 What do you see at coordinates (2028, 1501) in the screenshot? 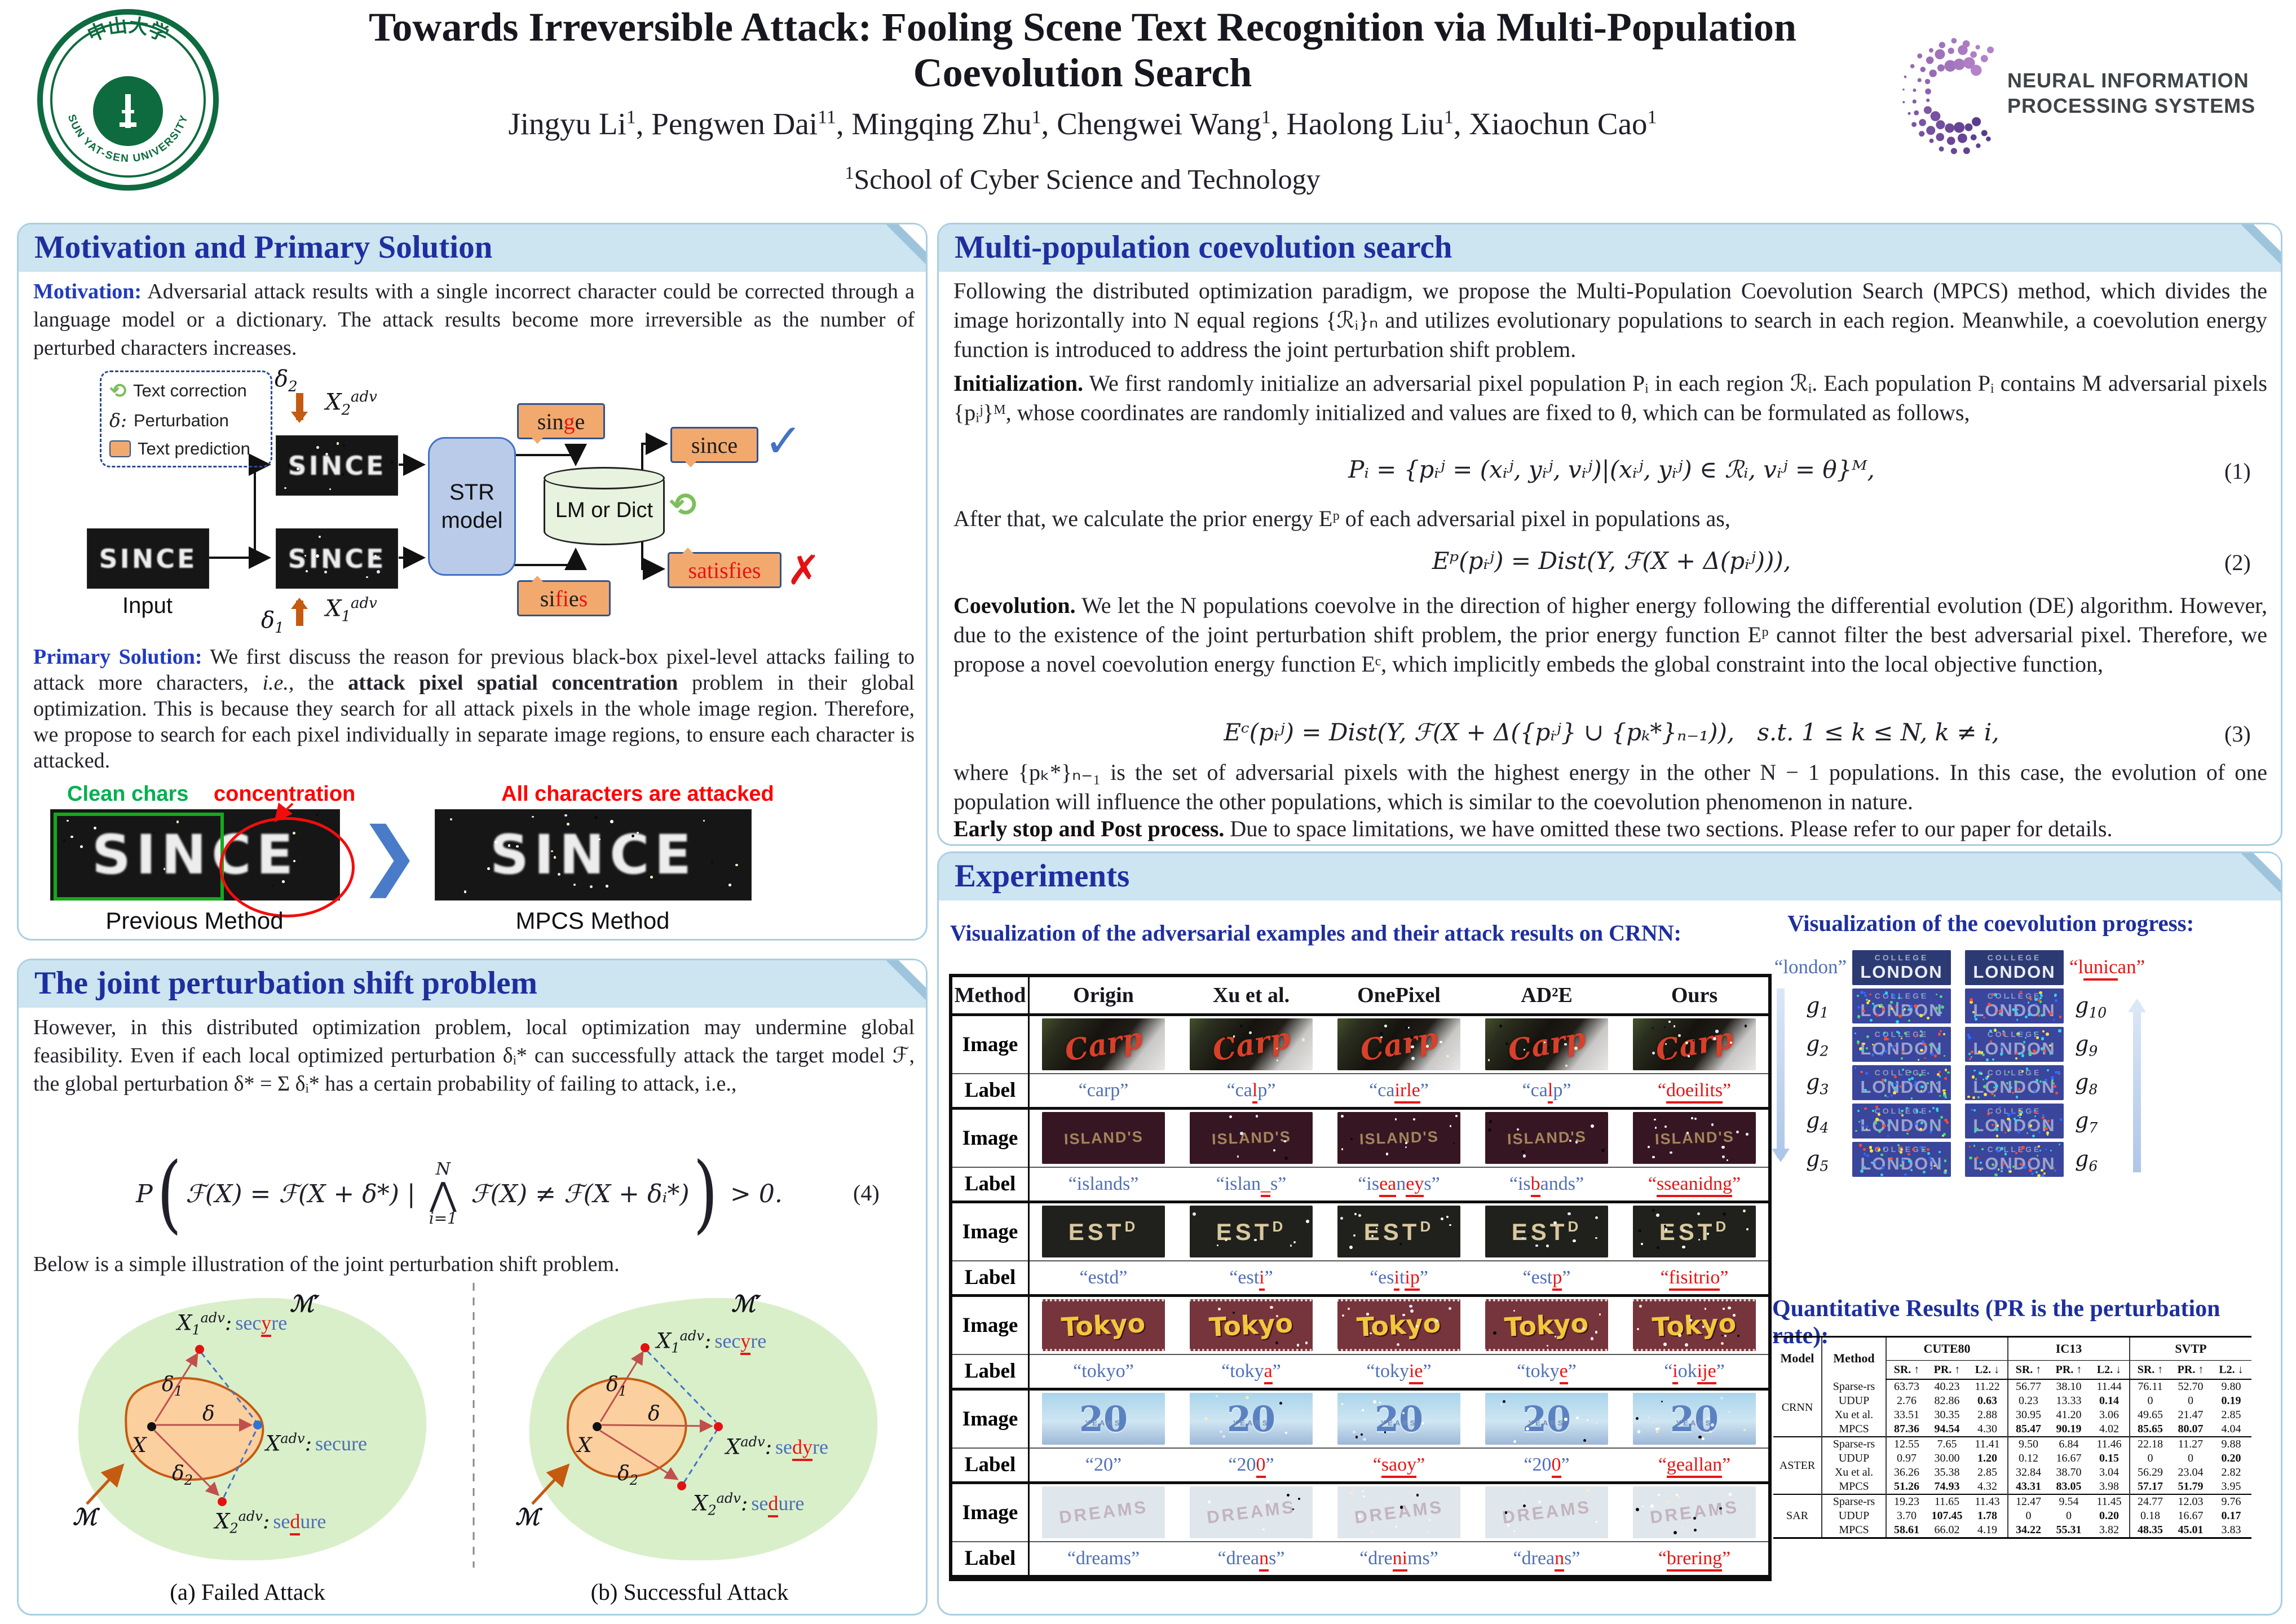
I see `value-cell: 12.47` at bounding box center [2028, 1501].